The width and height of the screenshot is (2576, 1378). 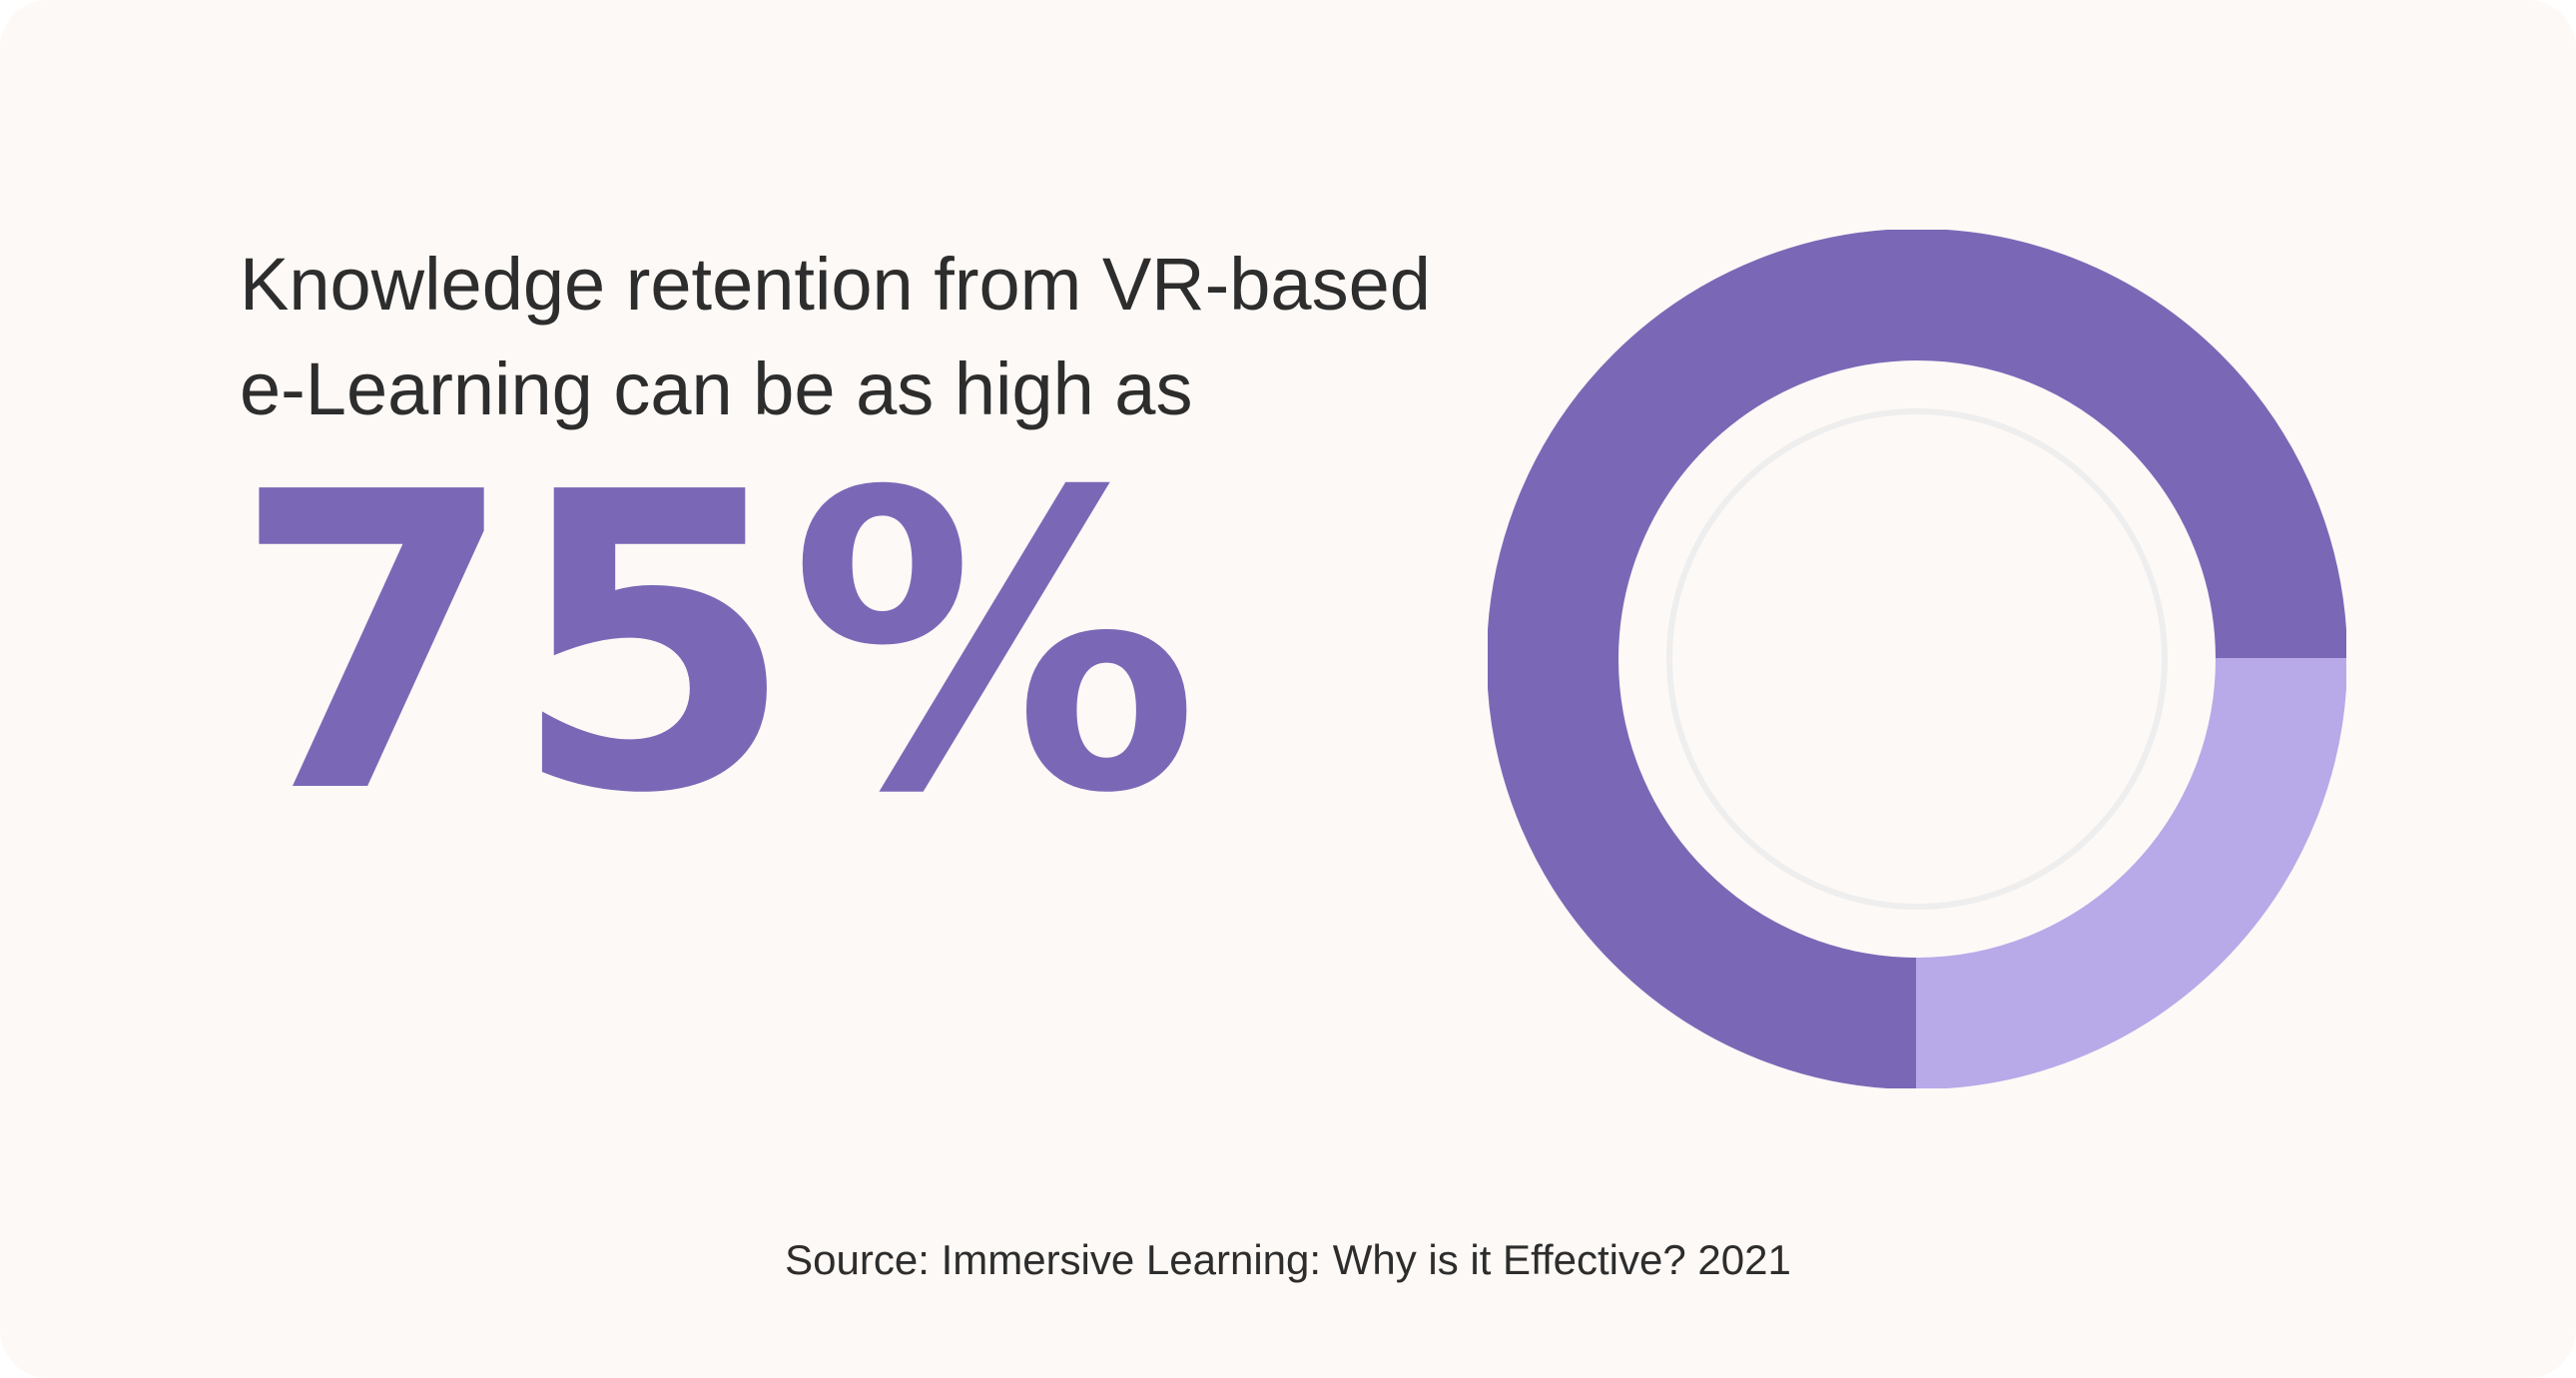 I want to click on big-percentage-value: 75%, so click(x=716, y=644).